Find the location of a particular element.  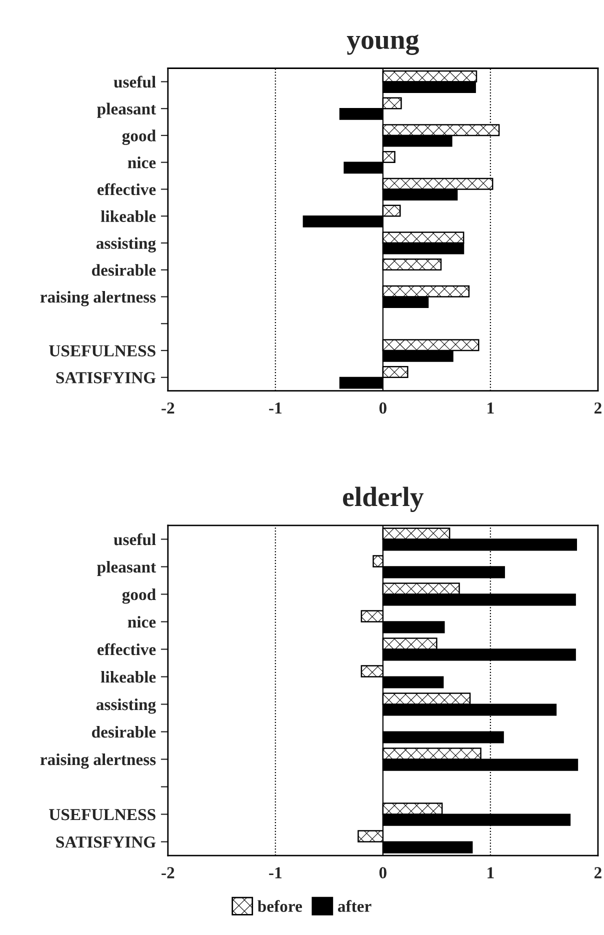

legend-label: before is located at coordinates (280, 906).